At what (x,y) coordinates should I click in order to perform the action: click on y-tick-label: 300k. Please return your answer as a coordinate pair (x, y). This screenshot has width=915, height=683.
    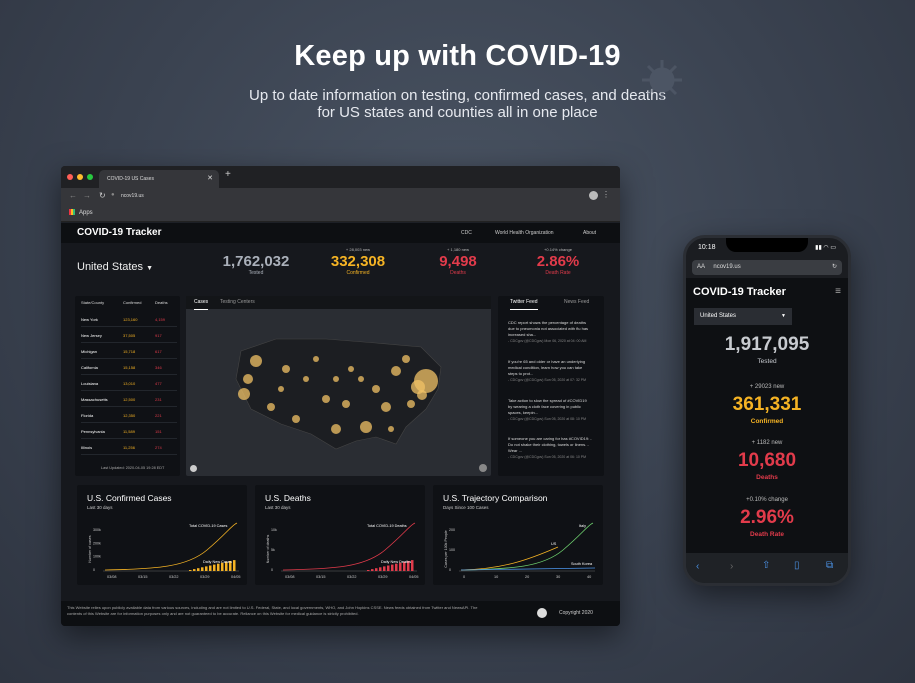
    Looking at the image, I should click on (97, 530).